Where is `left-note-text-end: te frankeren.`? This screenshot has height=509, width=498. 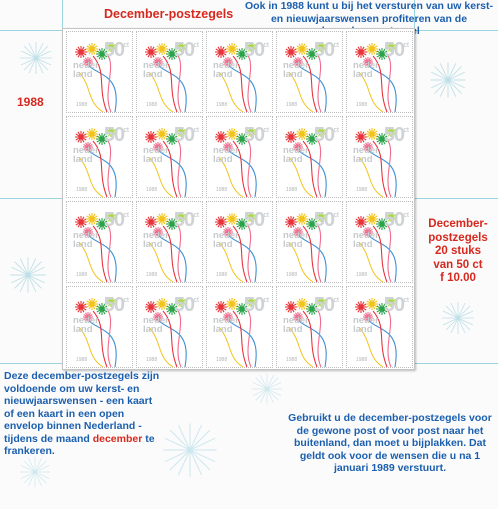
left-note-text-end: te frankeren. is located at coordinates (79, 445).